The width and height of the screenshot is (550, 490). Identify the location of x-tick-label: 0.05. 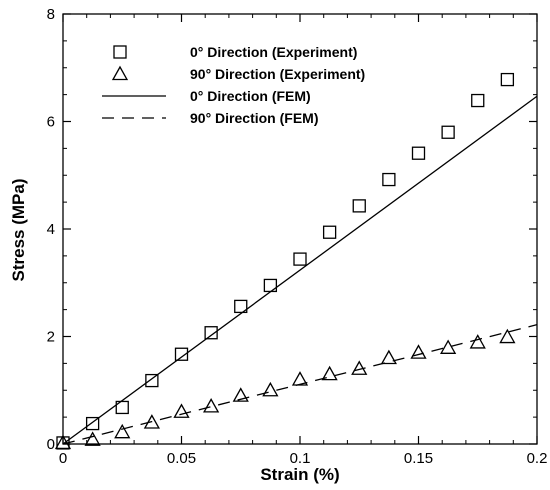
(181, 458).